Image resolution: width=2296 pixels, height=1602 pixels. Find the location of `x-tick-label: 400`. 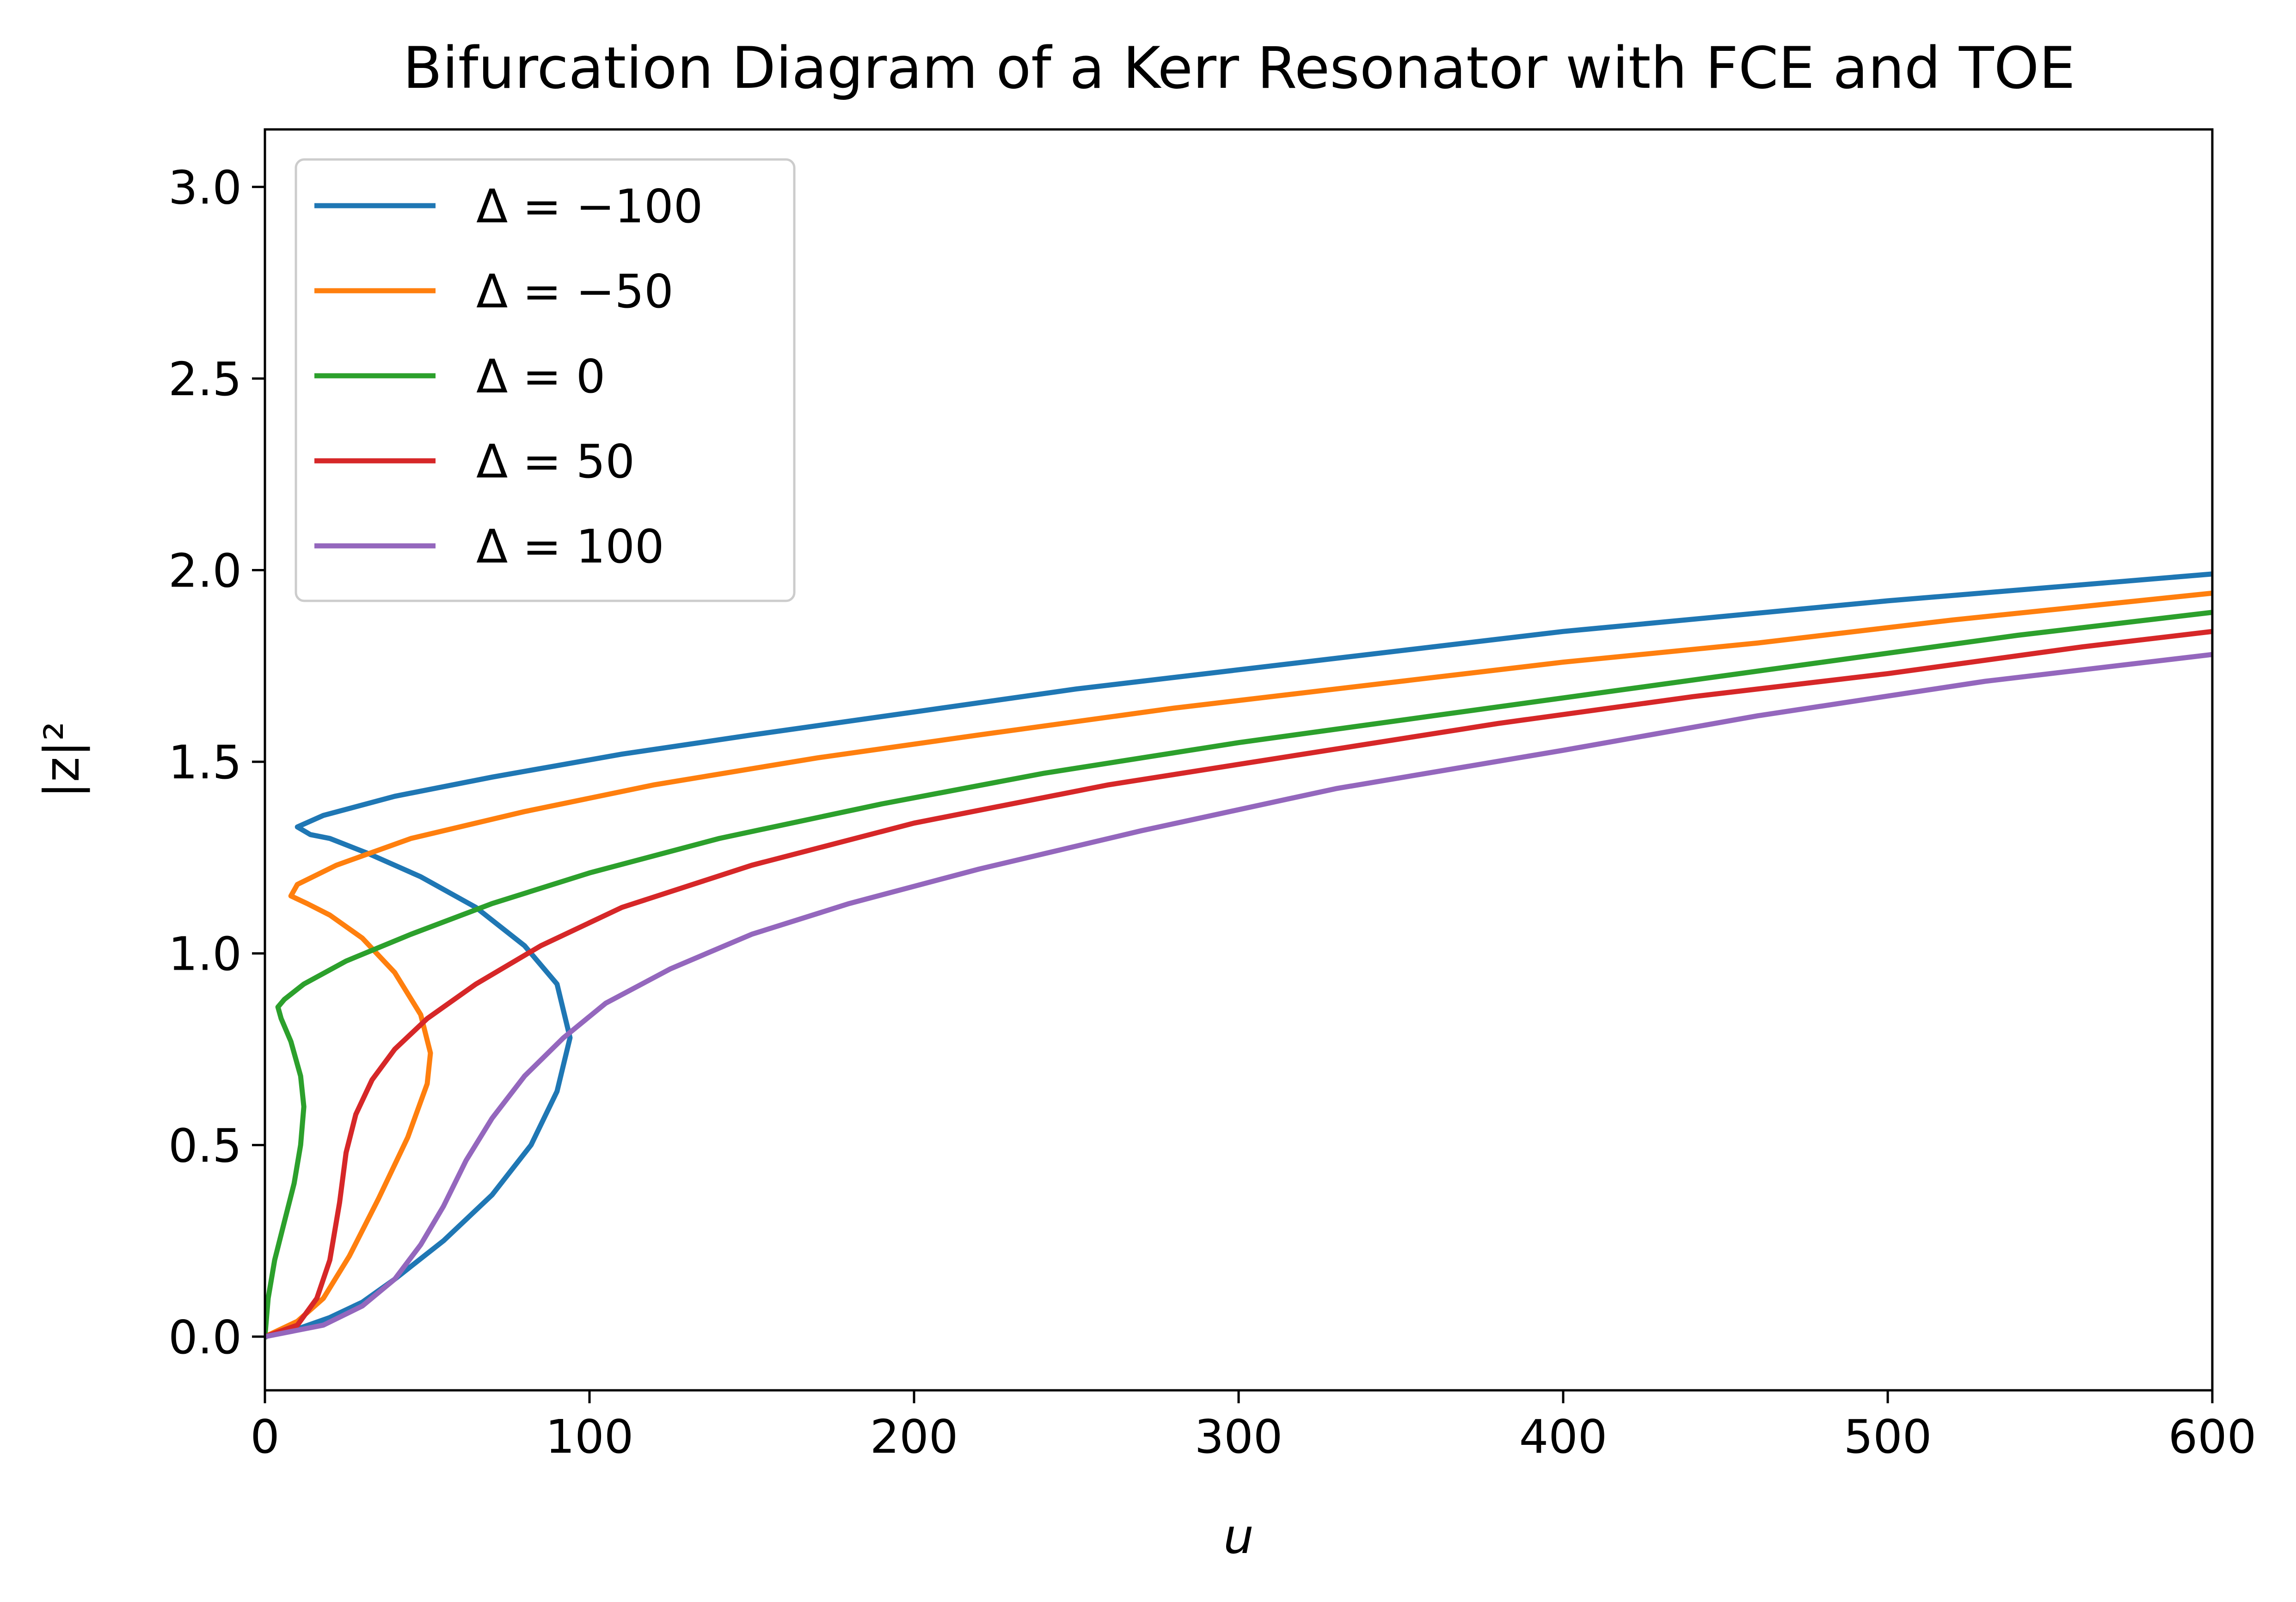

x-tick-label: 400 is located at coordinates (1564, 1437).